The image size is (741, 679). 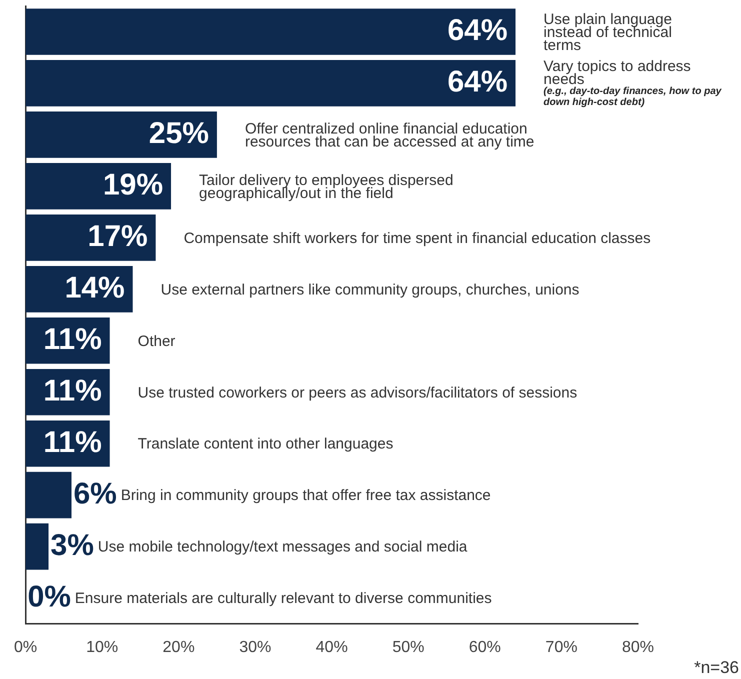 I want to click on x-tick-label: 0%, so click(x=26, y=647).